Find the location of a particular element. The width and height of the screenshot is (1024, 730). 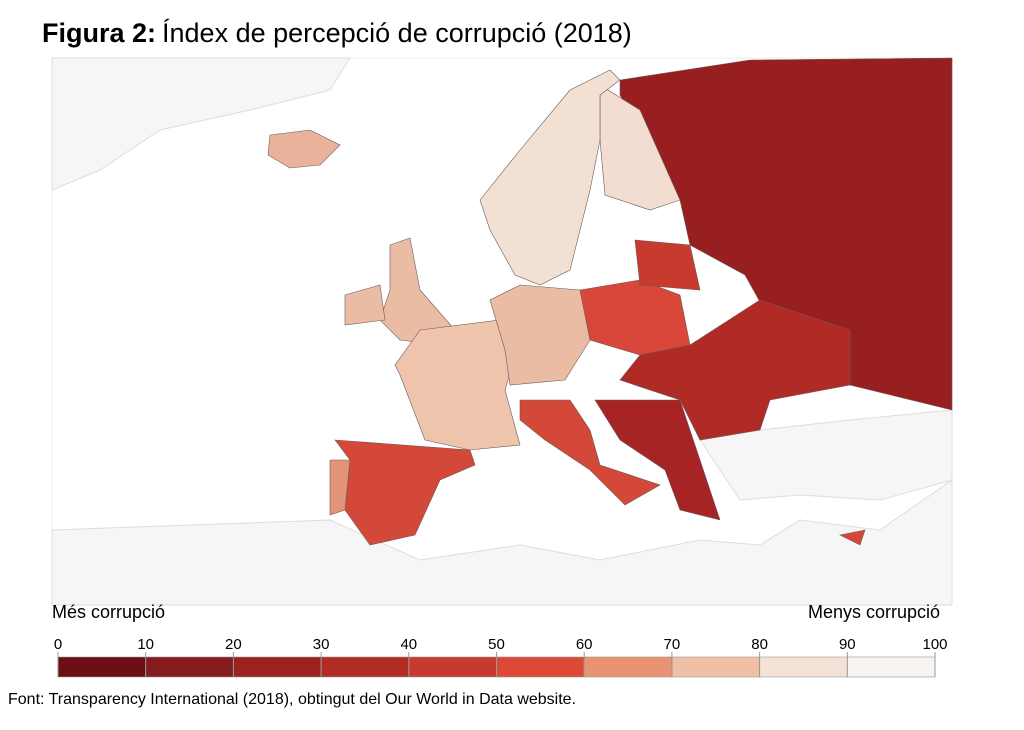

greenland is located at coordinates (201, 124).